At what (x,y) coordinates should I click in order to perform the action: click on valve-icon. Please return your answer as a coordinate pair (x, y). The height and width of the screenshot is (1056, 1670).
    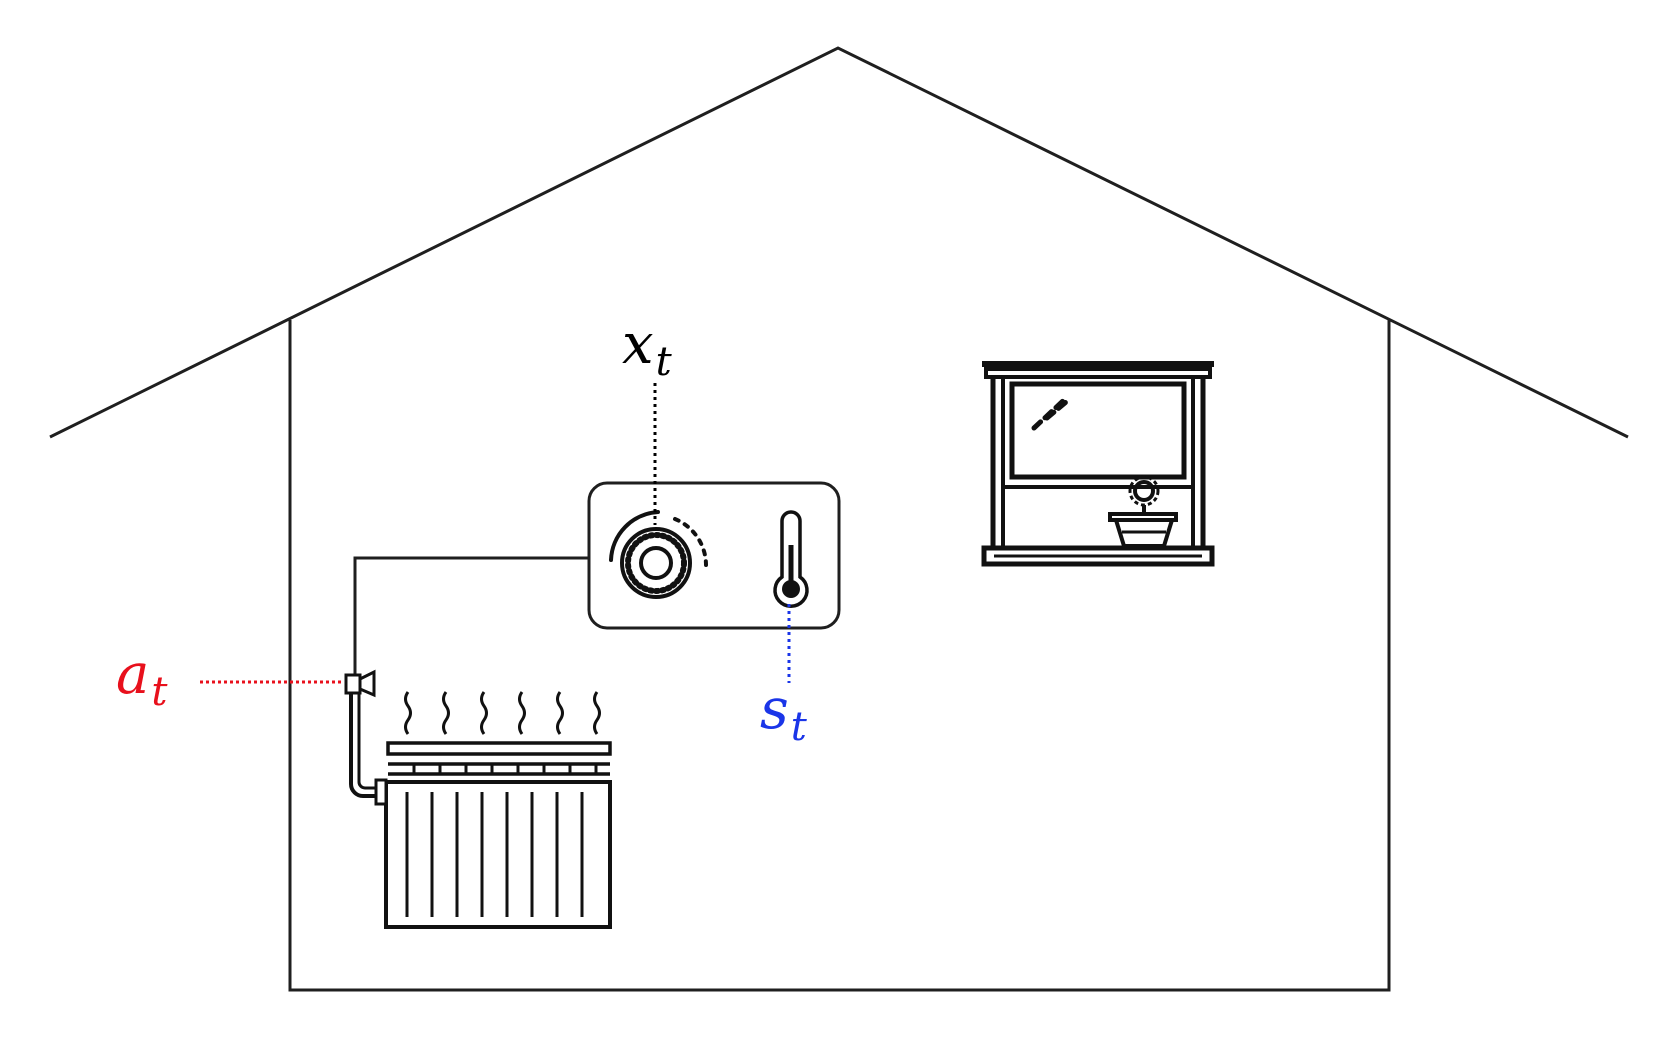
    Looking at the image, I should click on (360, 683).